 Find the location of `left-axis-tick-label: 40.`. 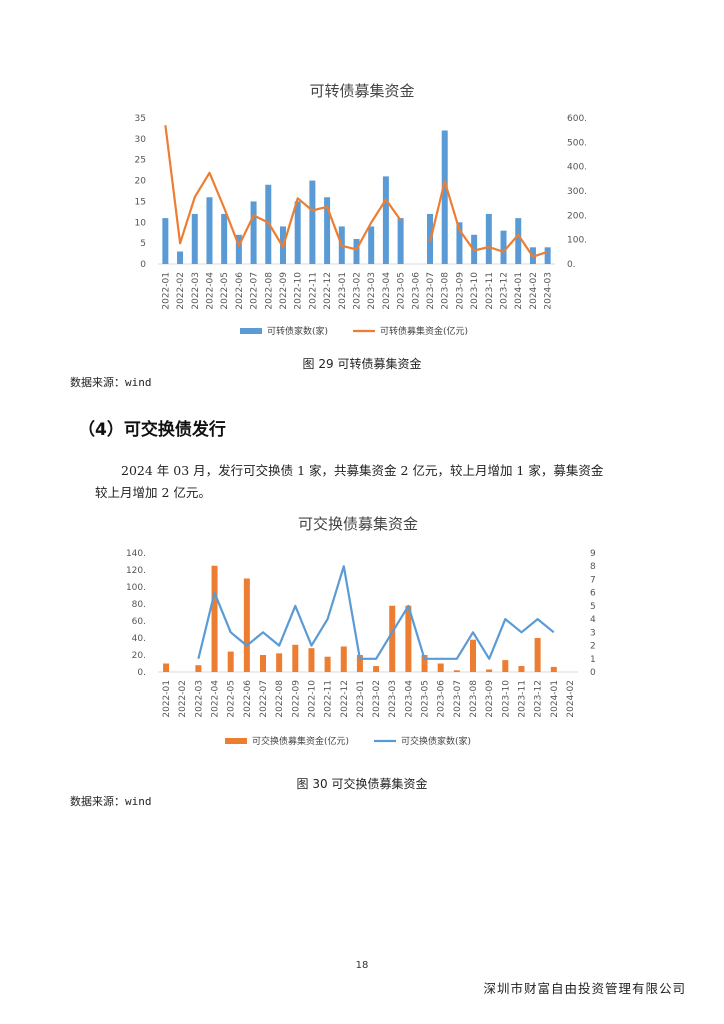

left-axis-tick-label: 40. is located at coordinates (139, 639).